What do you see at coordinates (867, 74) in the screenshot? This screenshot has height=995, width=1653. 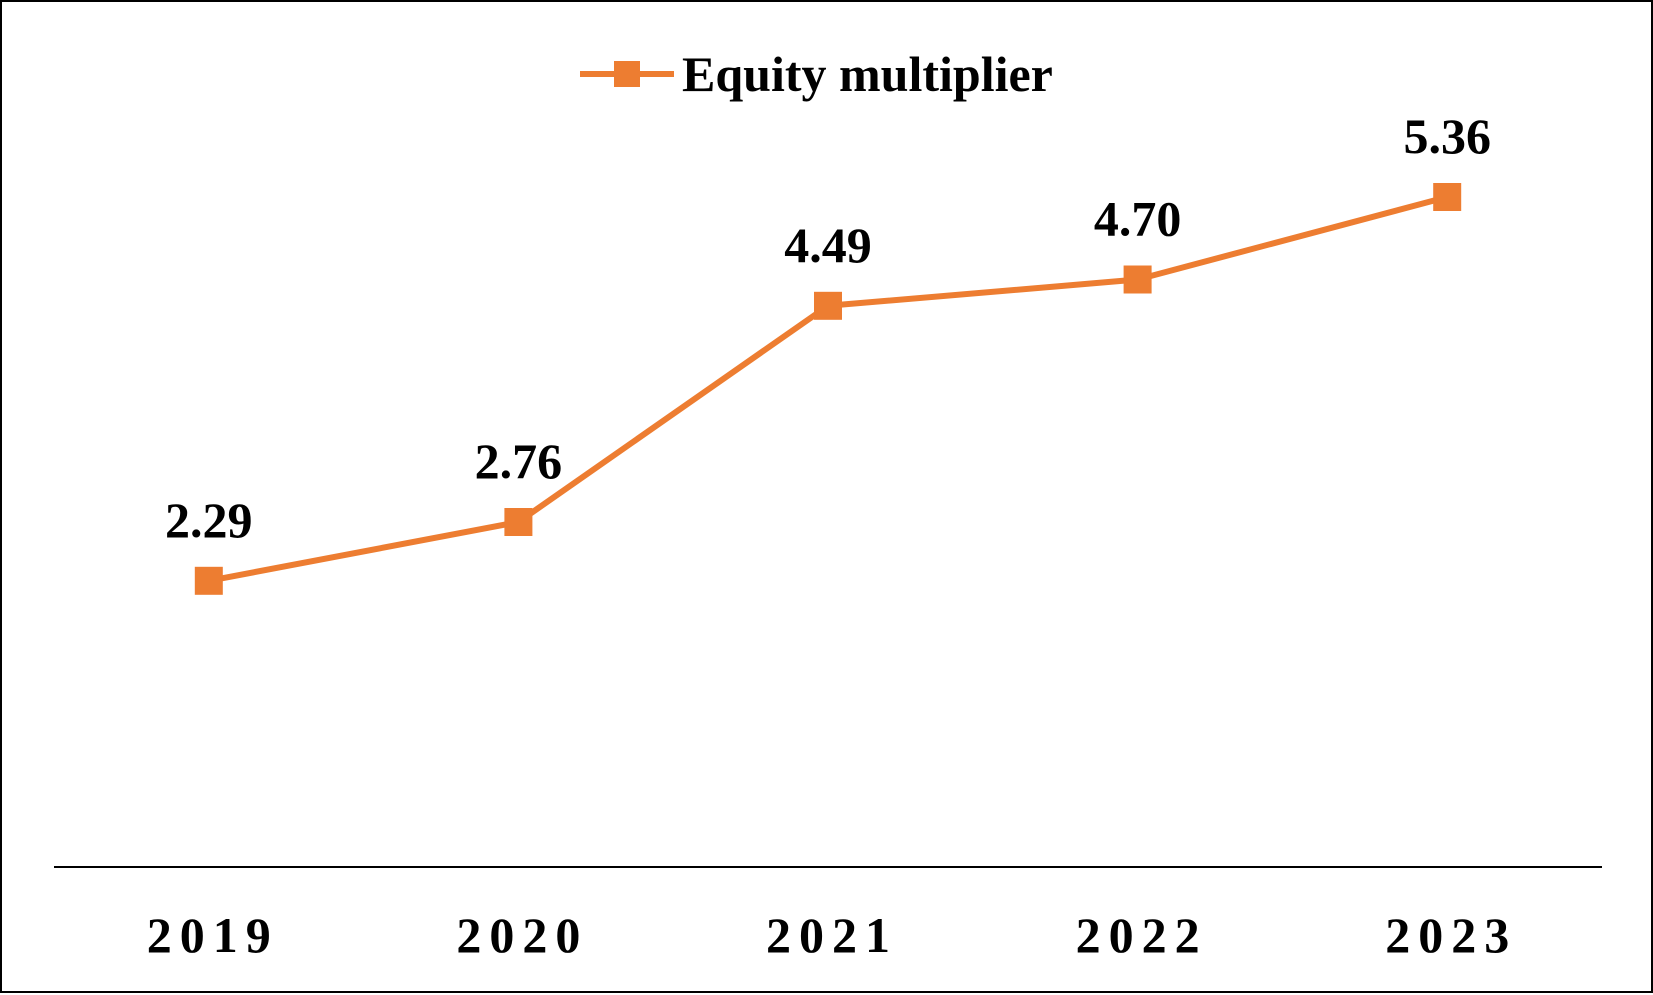 I see `legend-label: Equity multiplier` at bounding box center [867, 74].